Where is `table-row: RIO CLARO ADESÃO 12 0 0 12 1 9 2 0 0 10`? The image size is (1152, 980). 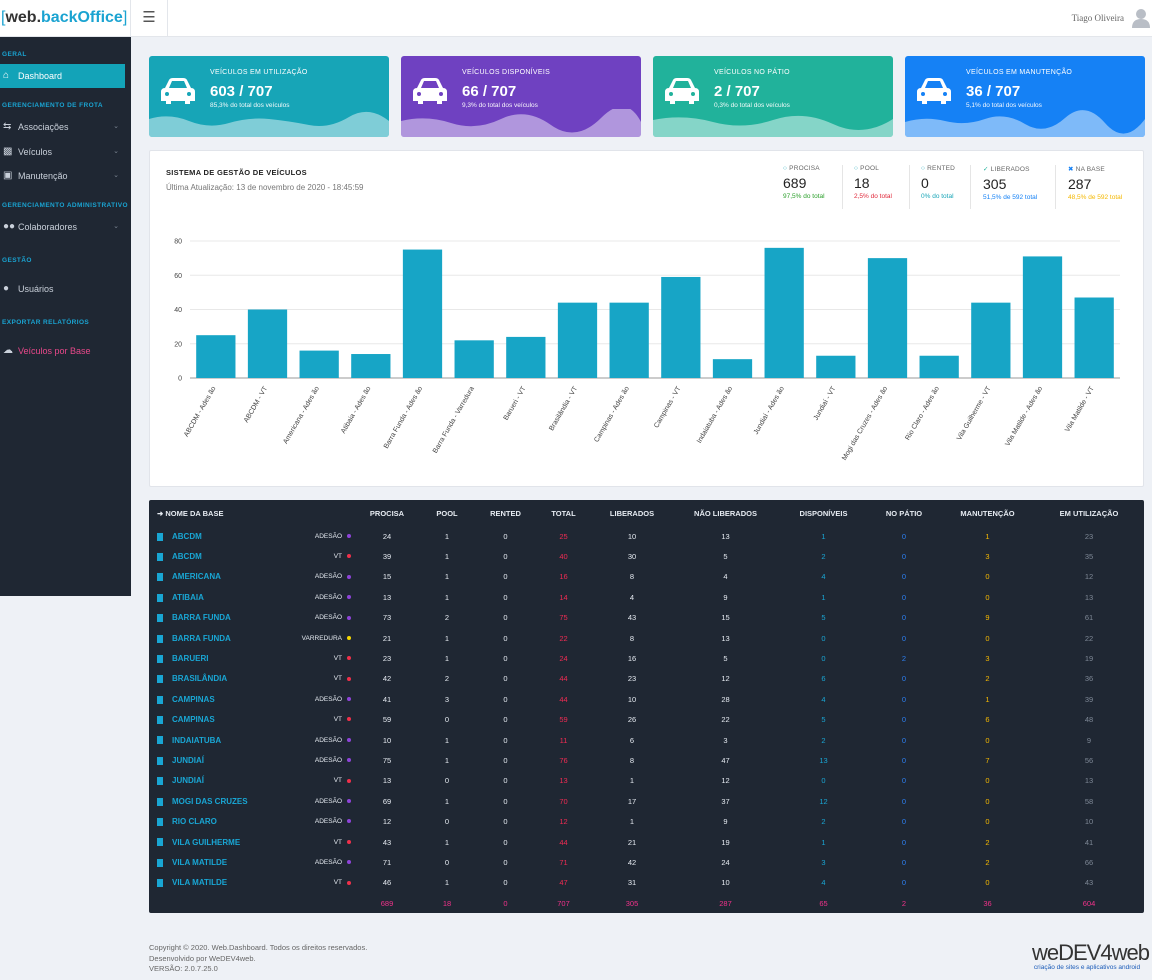
table-row: RIO CLARO ADESÃO 12 0 0 12 1 9 2 0 0 10 is located at coordinates (646, 821).